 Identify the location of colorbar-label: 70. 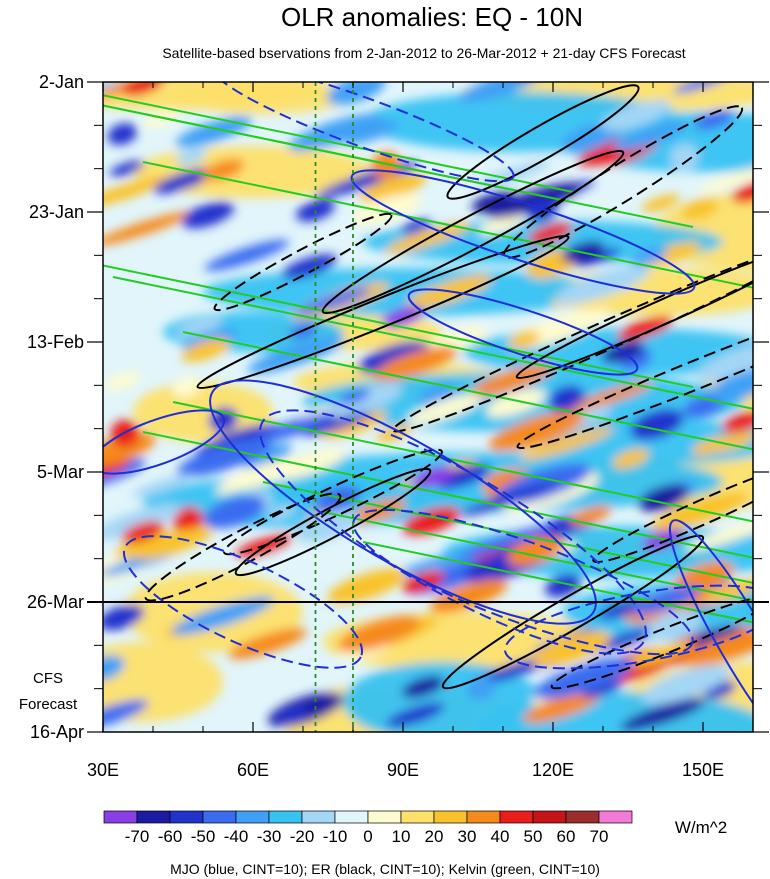
(599, 836).